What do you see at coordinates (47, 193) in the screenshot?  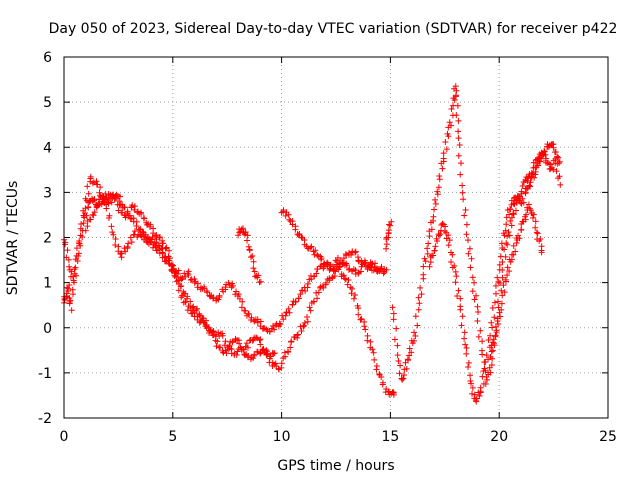 I see `y-tick-label: 3` at bounding box center [47, 193].